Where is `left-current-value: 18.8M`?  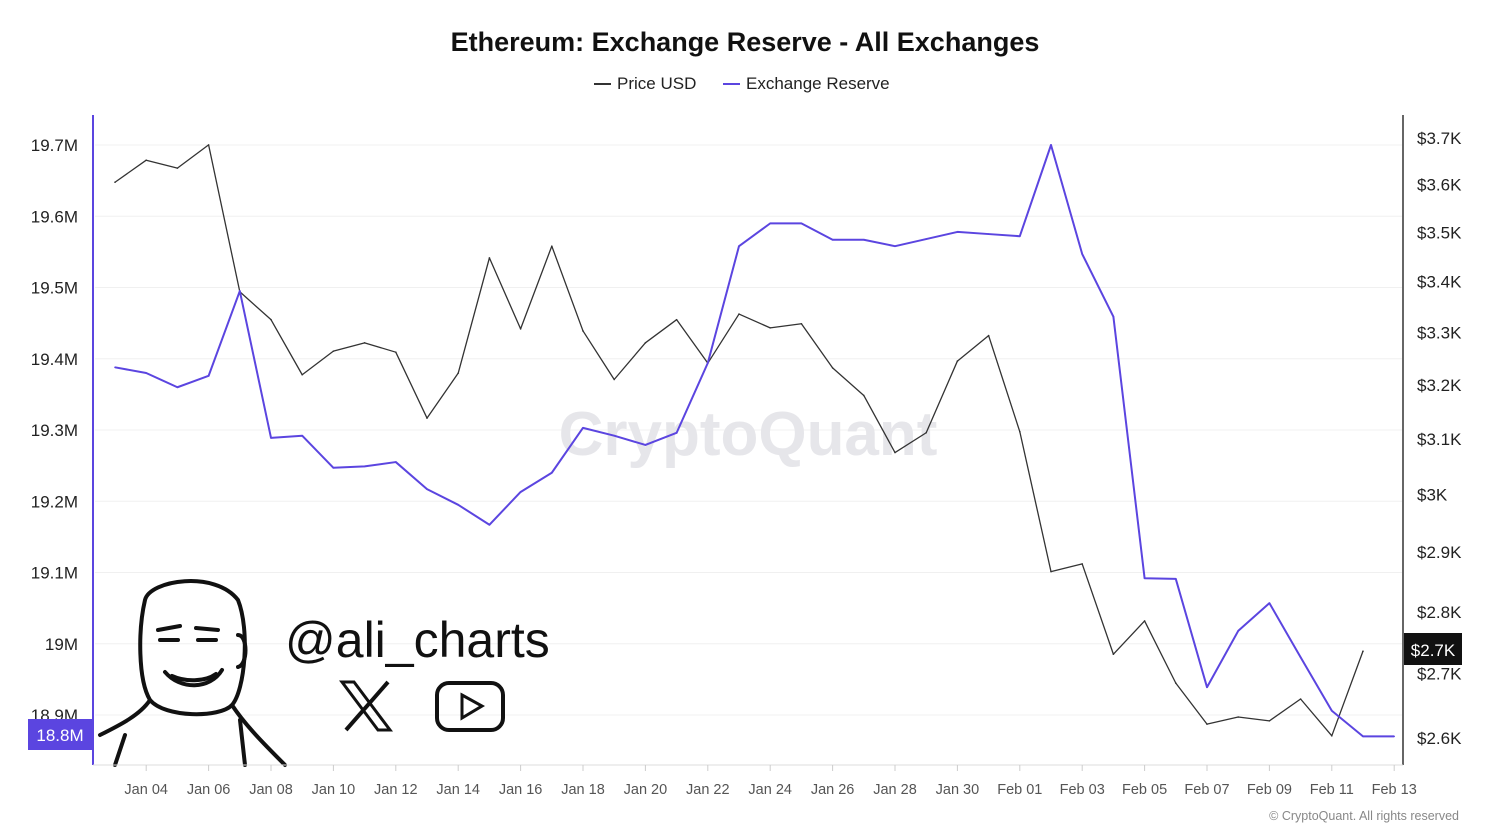
left-current-value: 18.8M is located at coordinates (59, 735).